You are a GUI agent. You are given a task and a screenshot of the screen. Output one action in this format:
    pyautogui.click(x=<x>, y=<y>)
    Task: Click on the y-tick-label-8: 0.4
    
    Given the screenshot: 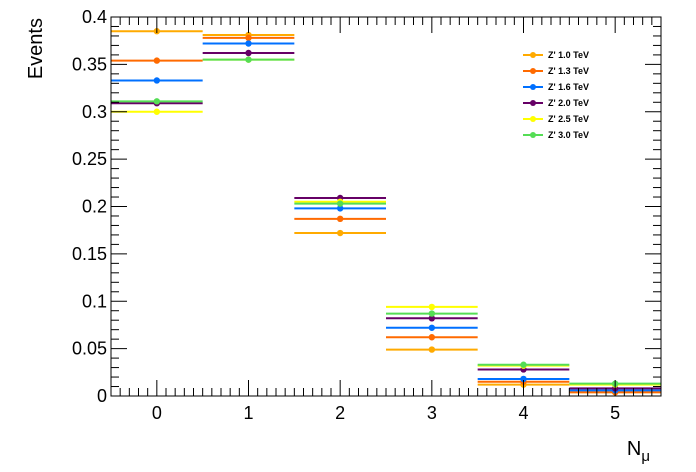 What is the action you would take?
    pyautogui.click(x=94, y=17)
    